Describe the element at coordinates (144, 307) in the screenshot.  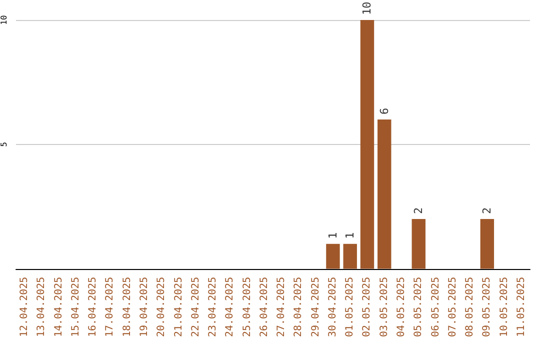
I see `x-tick-label: 19.04.2025` at that location.